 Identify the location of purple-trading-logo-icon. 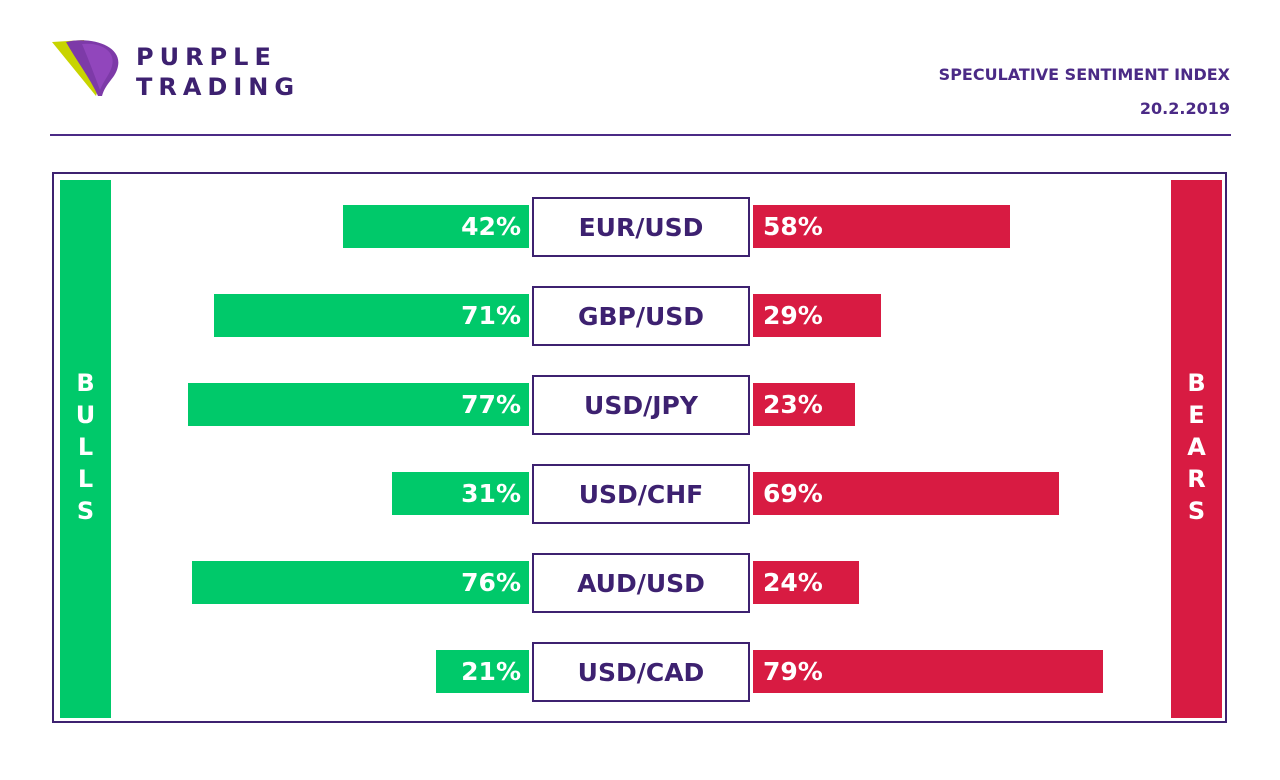
(85, 68).